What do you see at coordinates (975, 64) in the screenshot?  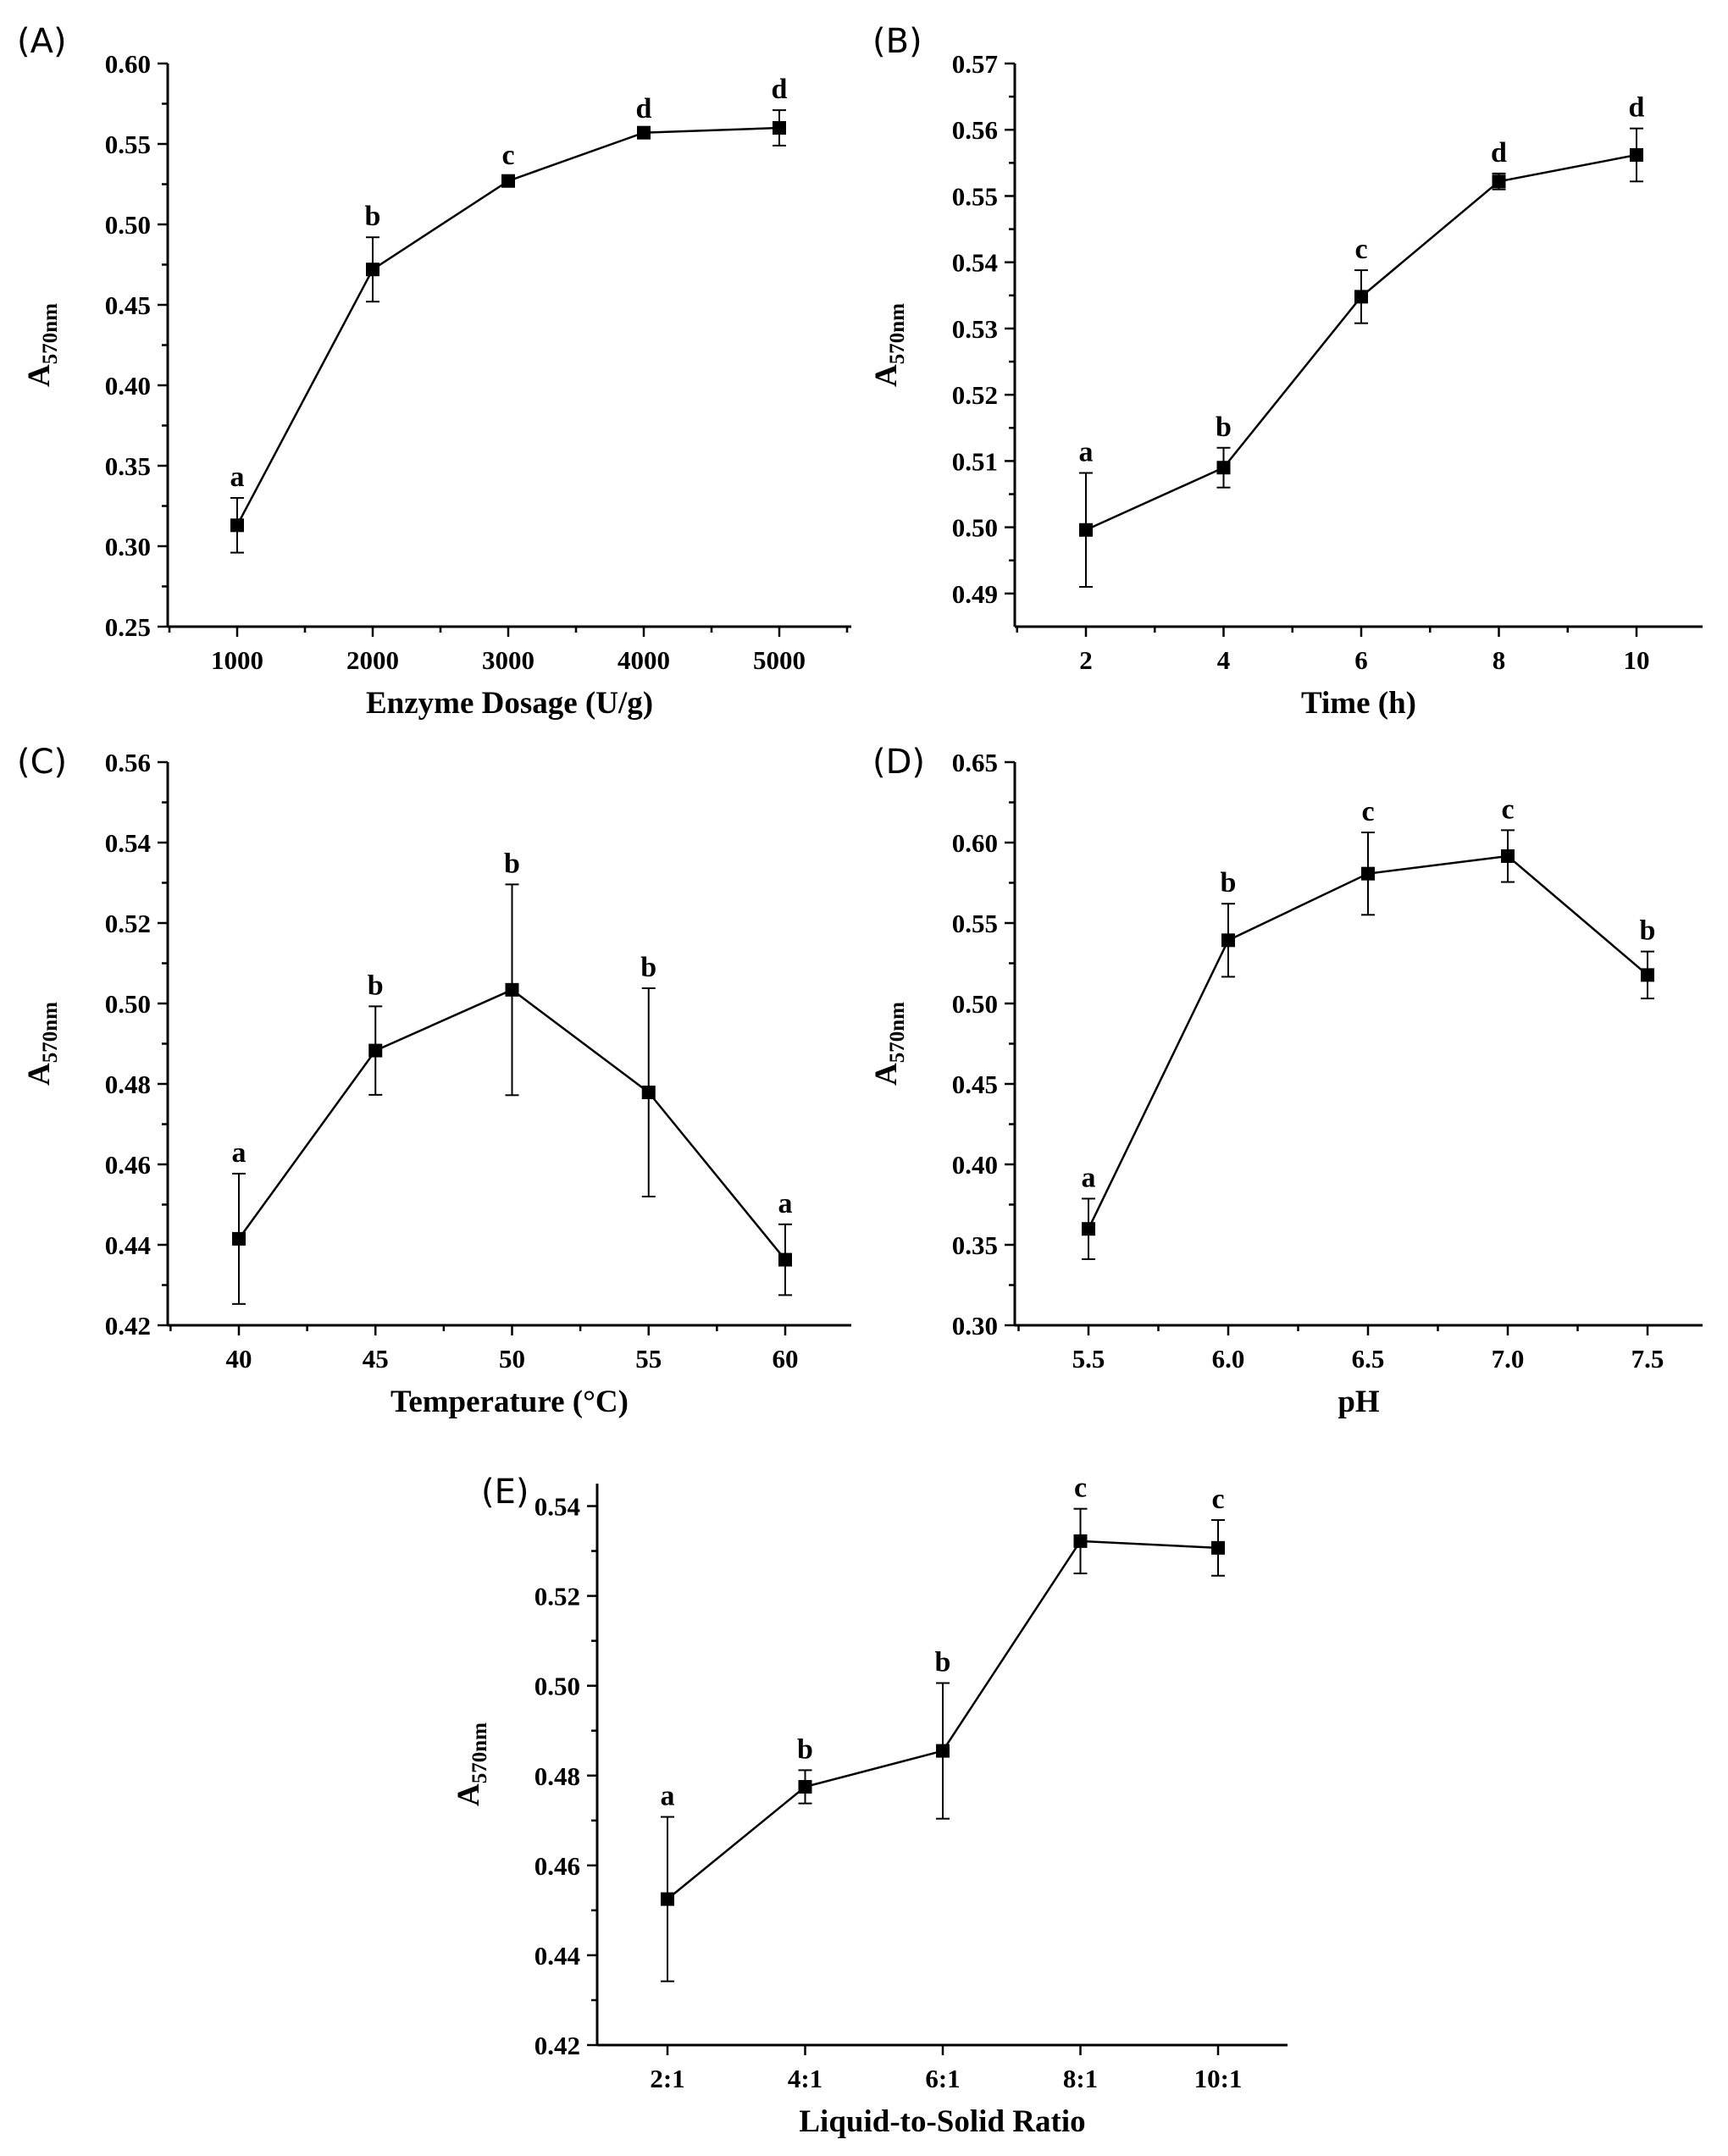 I see `y-tick-label: 0.57` at bounding box center [975, 64].